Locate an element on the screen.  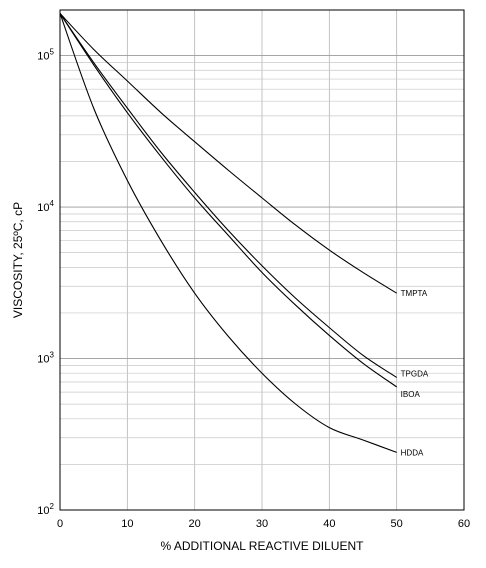
x-axis-label: % ADDITIONAL REACTIVE DILUENT is located at coordinates (263, 546).